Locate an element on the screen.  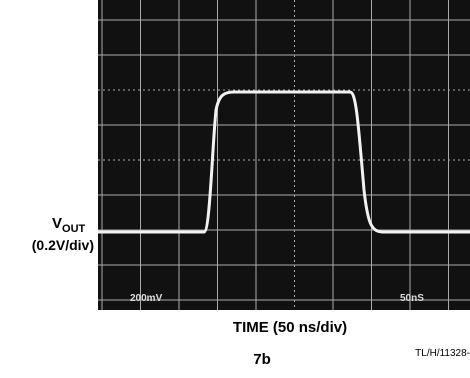
y-label-main: V is located at coordinates (57, 223).